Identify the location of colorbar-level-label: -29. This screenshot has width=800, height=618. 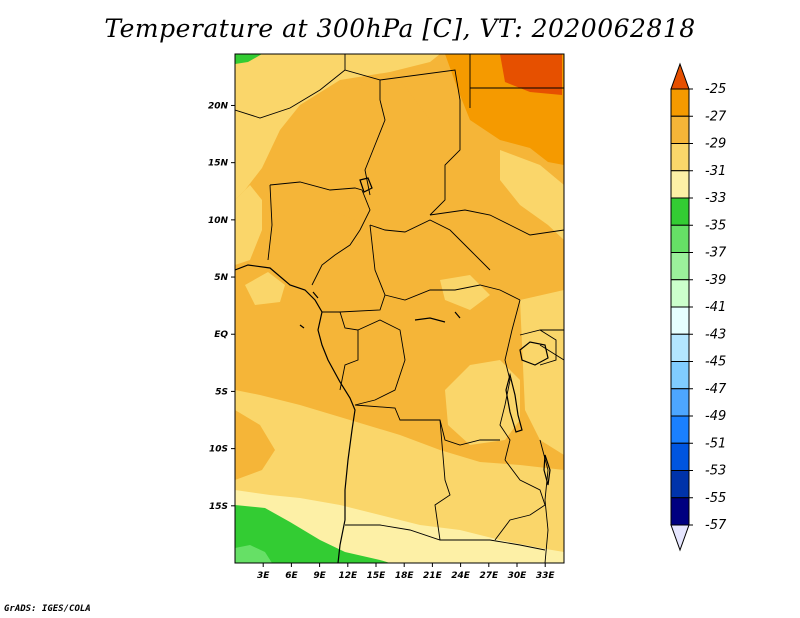
(715, 144).